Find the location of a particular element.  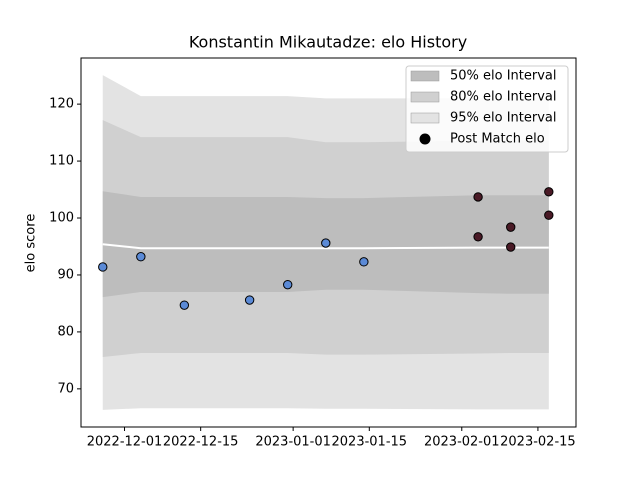

mean-line is located at coordinates (325, 246).